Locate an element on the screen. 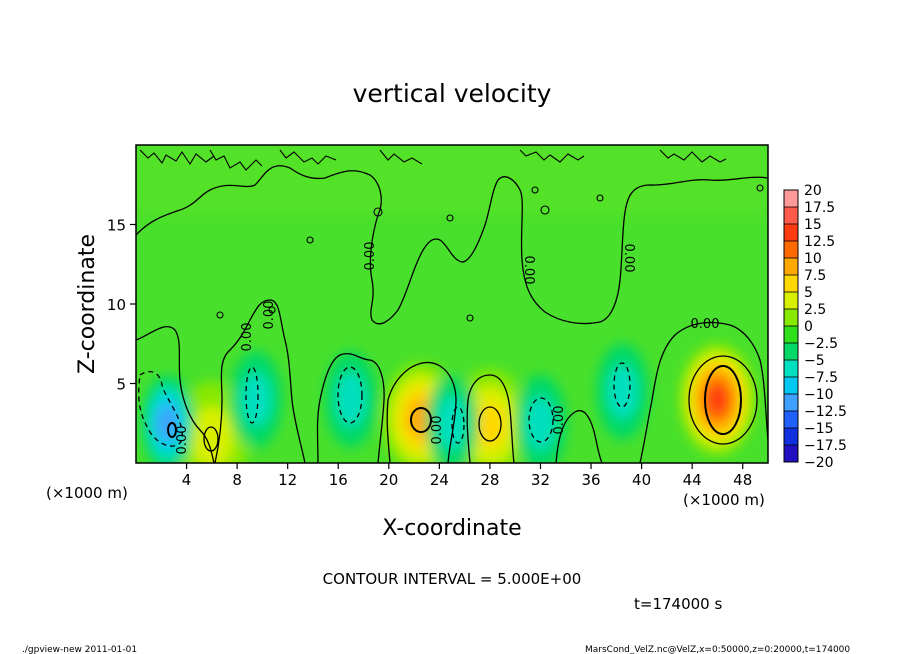 The width and height of the screenshot is (904, 654). x-tick-label: 24 is located at coordinates (439, 480).